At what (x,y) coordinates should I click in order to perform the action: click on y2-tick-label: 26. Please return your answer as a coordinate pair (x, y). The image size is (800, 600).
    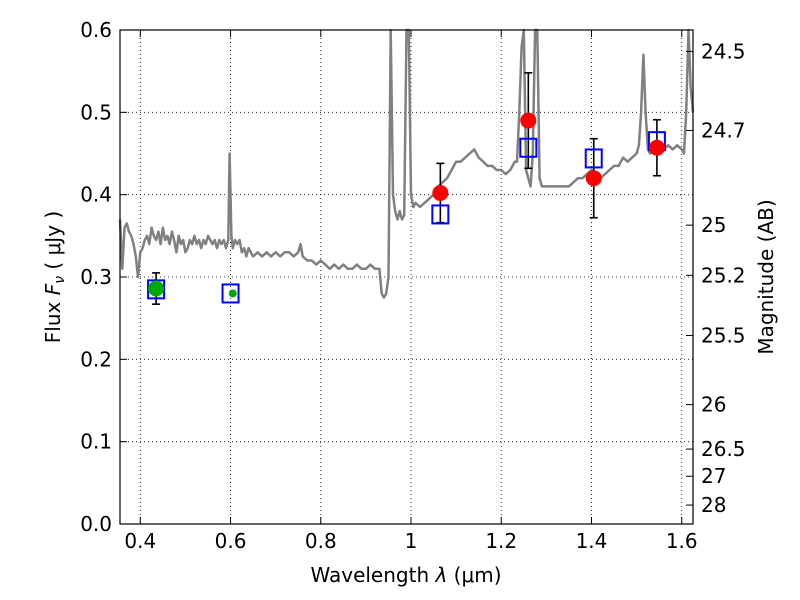
    Looking at the image, I should click on (713, 405).